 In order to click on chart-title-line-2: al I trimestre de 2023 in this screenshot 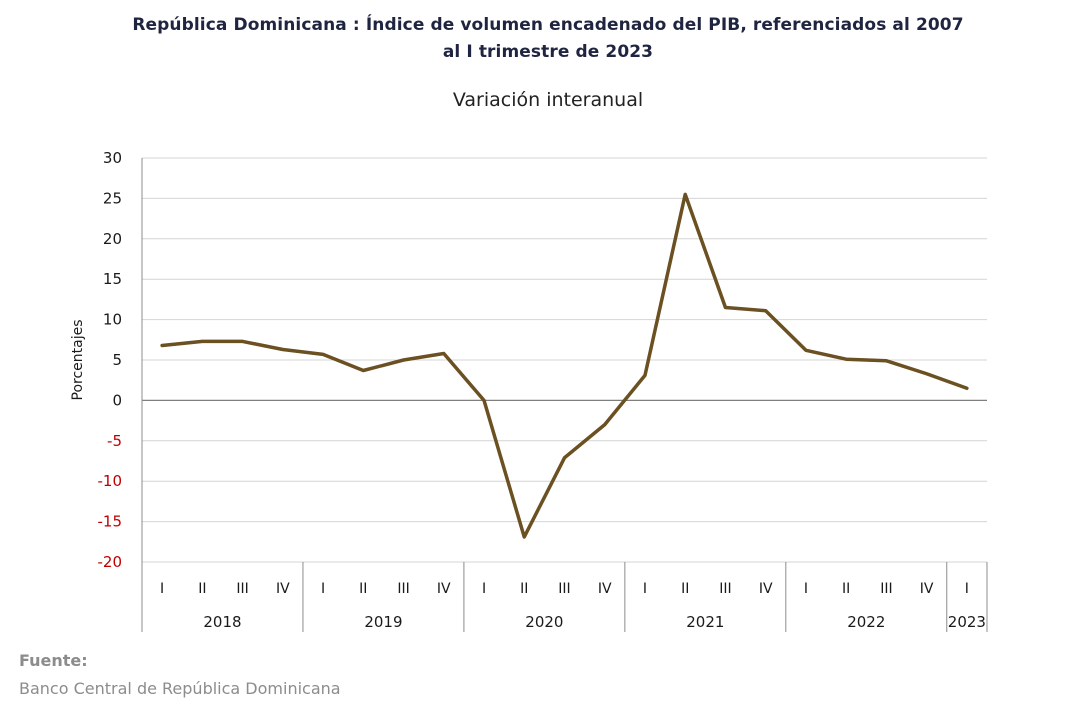, I will do `click(548, 52)`.